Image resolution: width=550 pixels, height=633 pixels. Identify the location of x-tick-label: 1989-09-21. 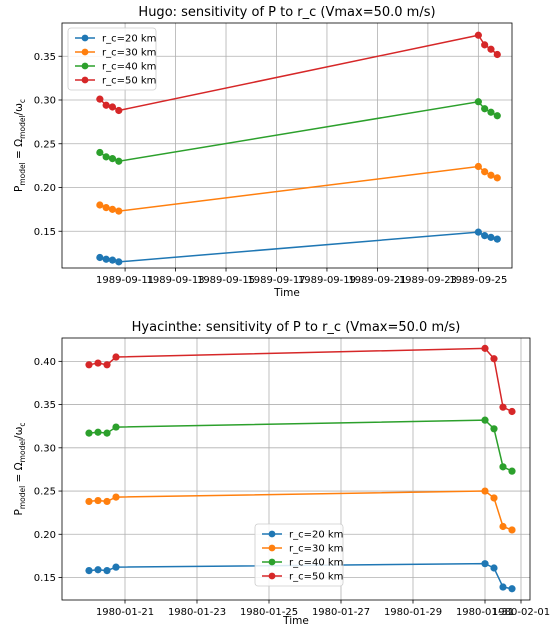
(377, 280).